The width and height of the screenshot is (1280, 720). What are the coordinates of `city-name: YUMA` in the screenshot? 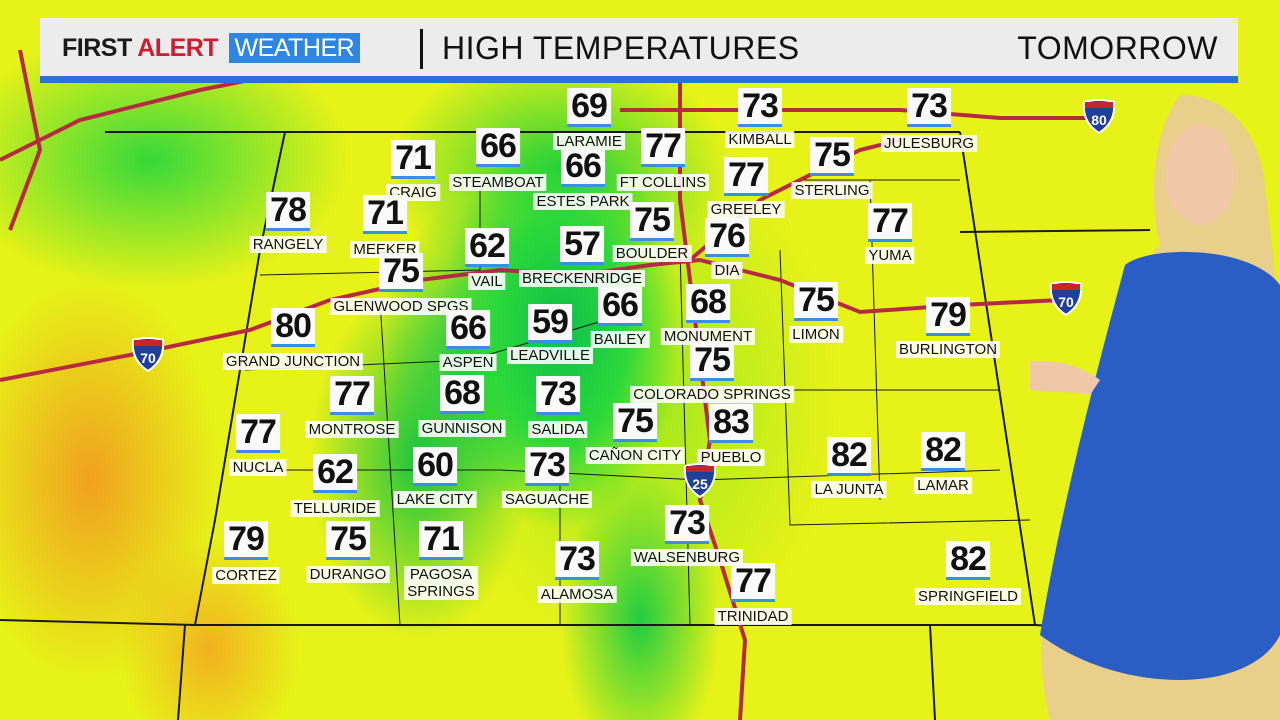 It's located at (890, 255).